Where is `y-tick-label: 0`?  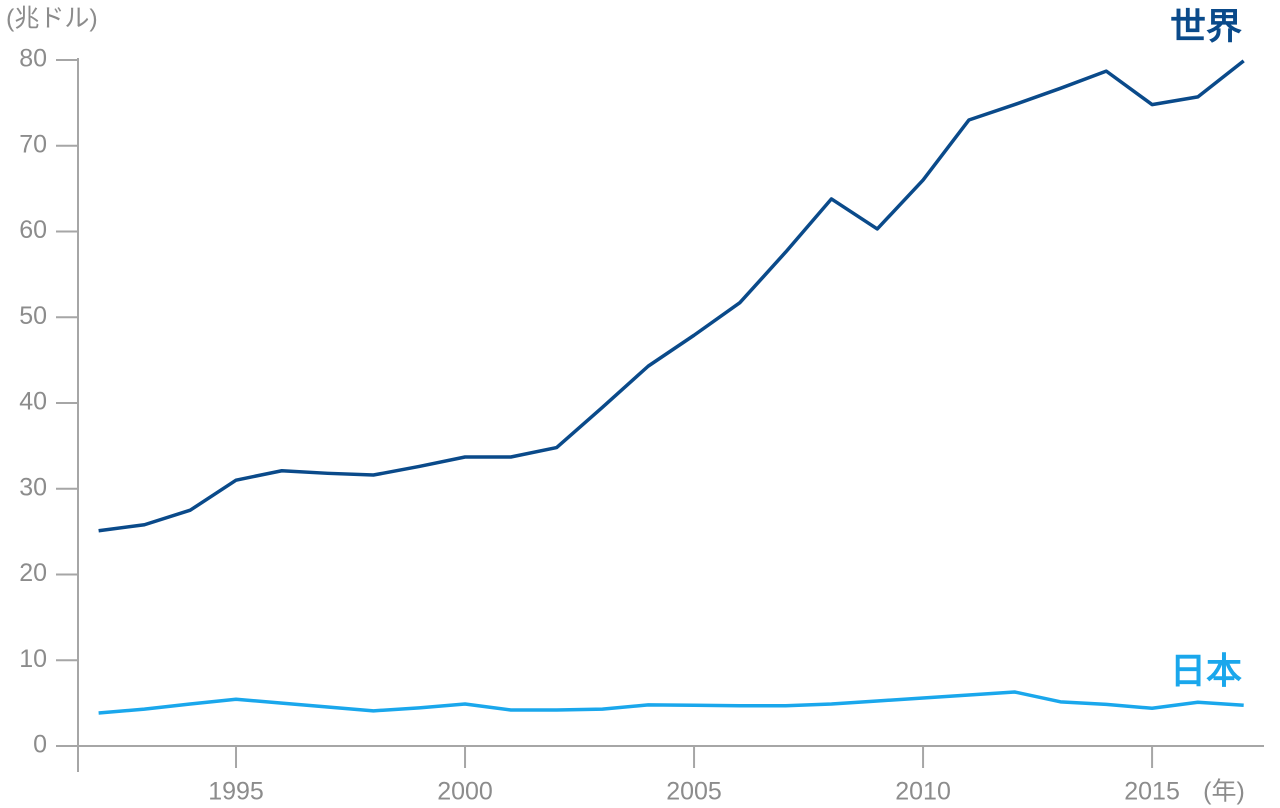
y-tick-label: 0 is located at coordinates (40, 745).